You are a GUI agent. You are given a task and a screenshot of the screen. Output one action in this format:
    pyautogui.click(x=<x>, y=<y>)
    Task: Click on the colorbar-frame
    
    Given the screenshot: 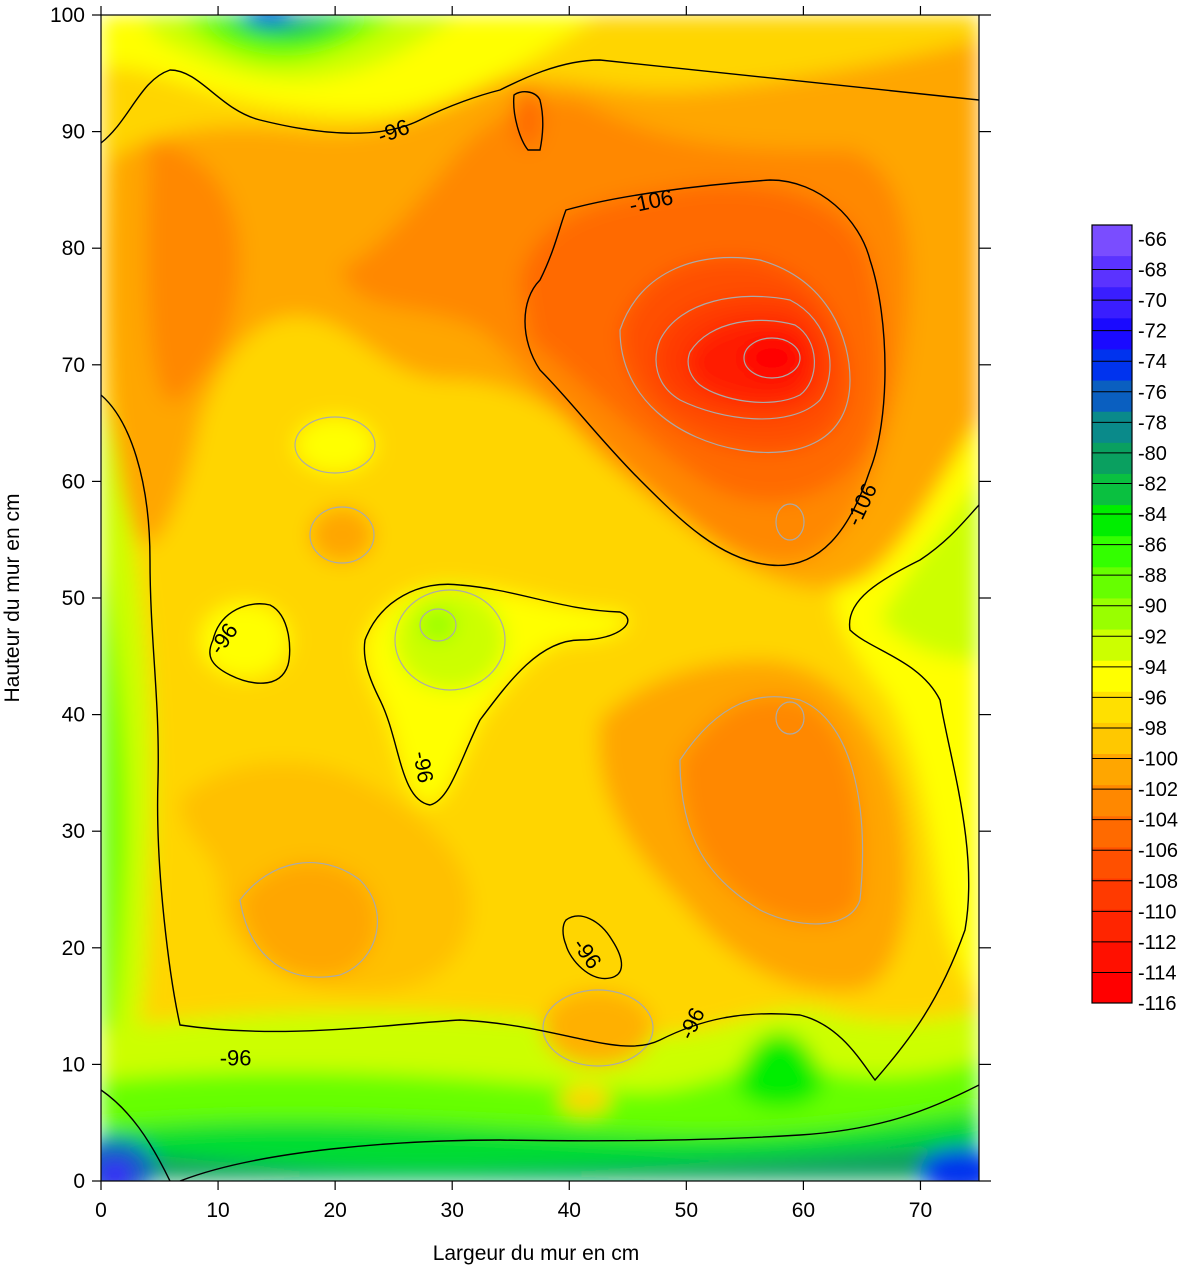 What is the action you would take?
    pyautogui.click(x=1112, y=614)
    